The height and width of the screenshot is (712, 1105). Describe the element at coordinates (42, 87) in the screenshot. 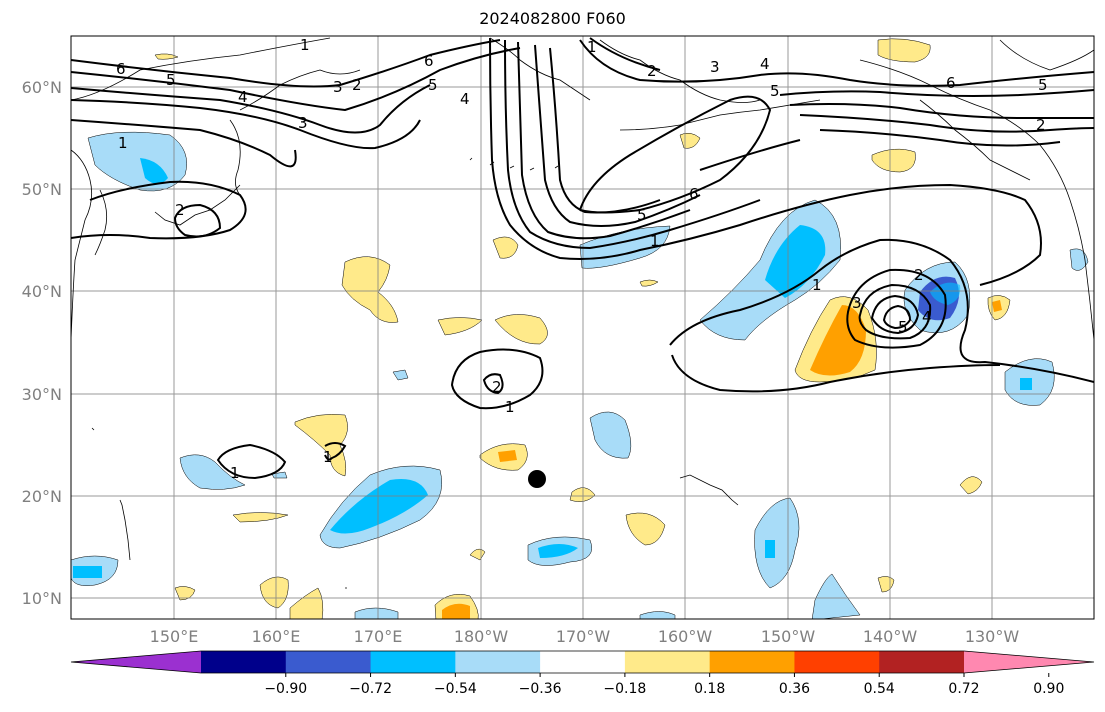

I see `lat-label: 60°N` at that location.